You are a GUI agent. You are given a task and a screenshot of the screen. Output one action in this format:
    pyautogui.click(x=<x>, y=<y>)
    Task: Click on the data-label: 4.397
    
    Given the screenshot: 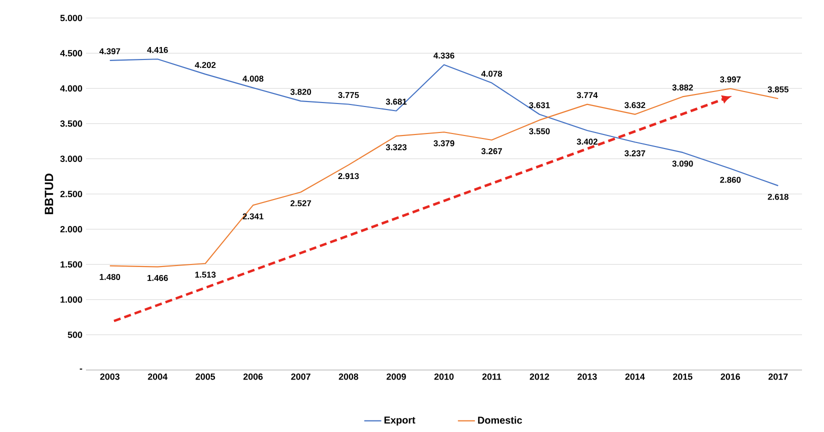 What is the action you would take?
    pyautogui.click(x=109, y=51)
    